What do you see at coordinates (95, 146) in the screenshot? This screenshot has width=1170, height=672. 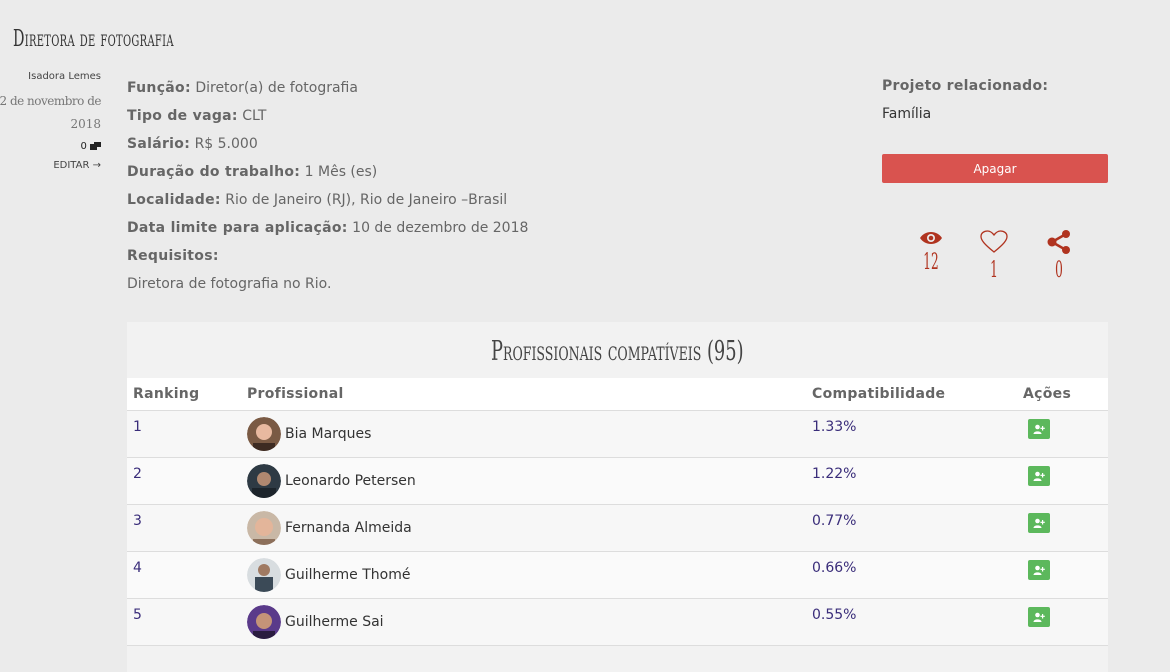 I see `comment-icon` at bounding box center [95, 146].